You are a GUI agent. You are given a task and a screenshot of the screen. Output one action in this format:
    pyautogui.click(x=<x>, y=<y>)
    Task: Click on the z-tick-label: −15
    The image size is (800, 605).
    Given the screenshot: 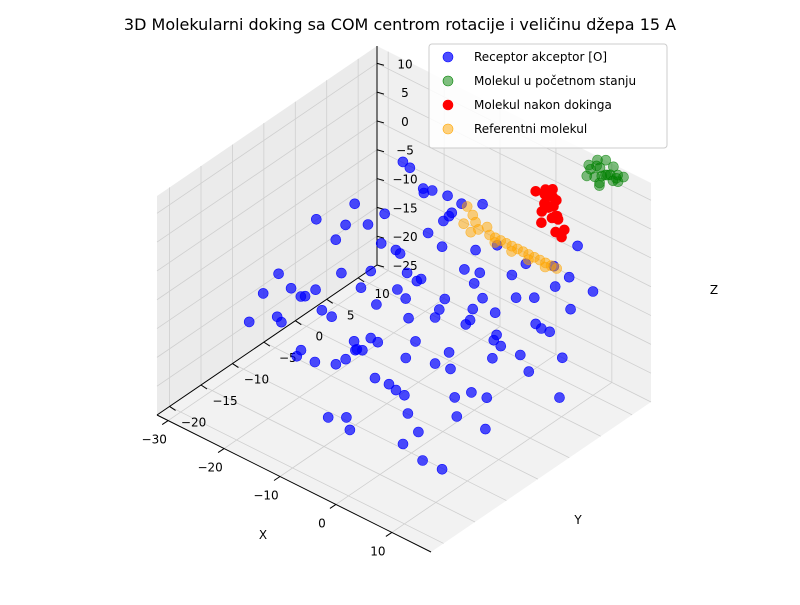 What is the action you would take?
    pyautogui.click(x=404, y=208)
    